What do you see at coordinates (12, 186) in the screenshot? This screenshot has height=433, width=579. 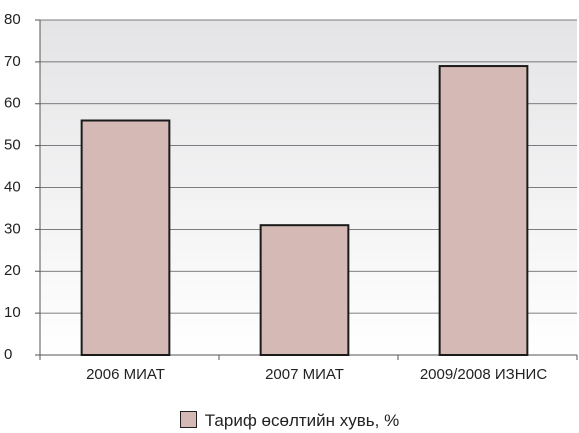 I see `y-tick-label: 40` at bounding box center [12, 186].